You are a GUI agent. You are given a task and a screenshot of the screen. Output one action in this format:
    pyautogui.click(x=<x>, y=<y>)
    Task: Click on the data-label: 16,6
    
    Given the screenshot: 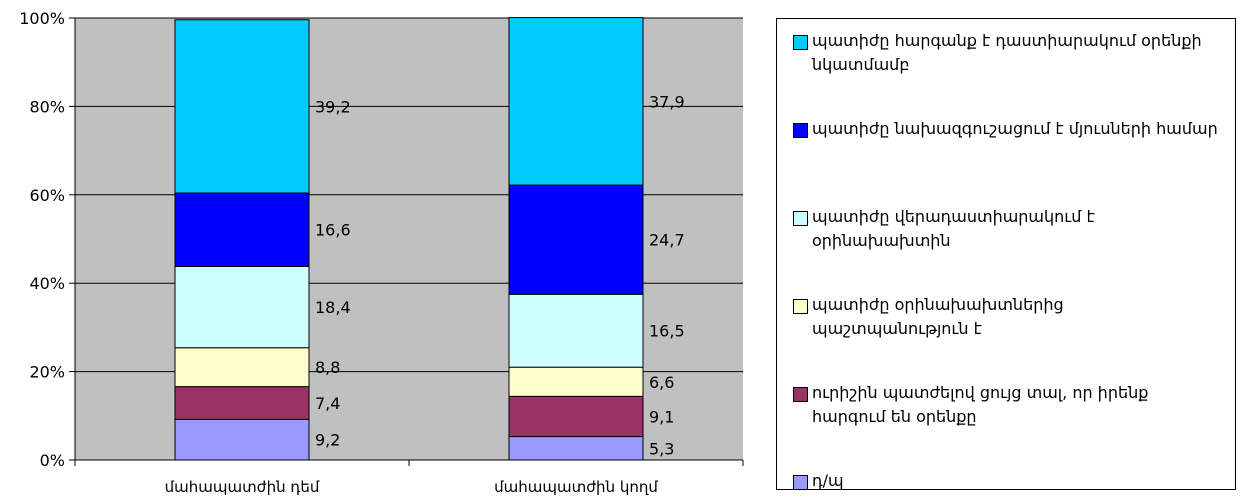 What is the action you would take?
    pyautogui.click(x=333, y=230)
    